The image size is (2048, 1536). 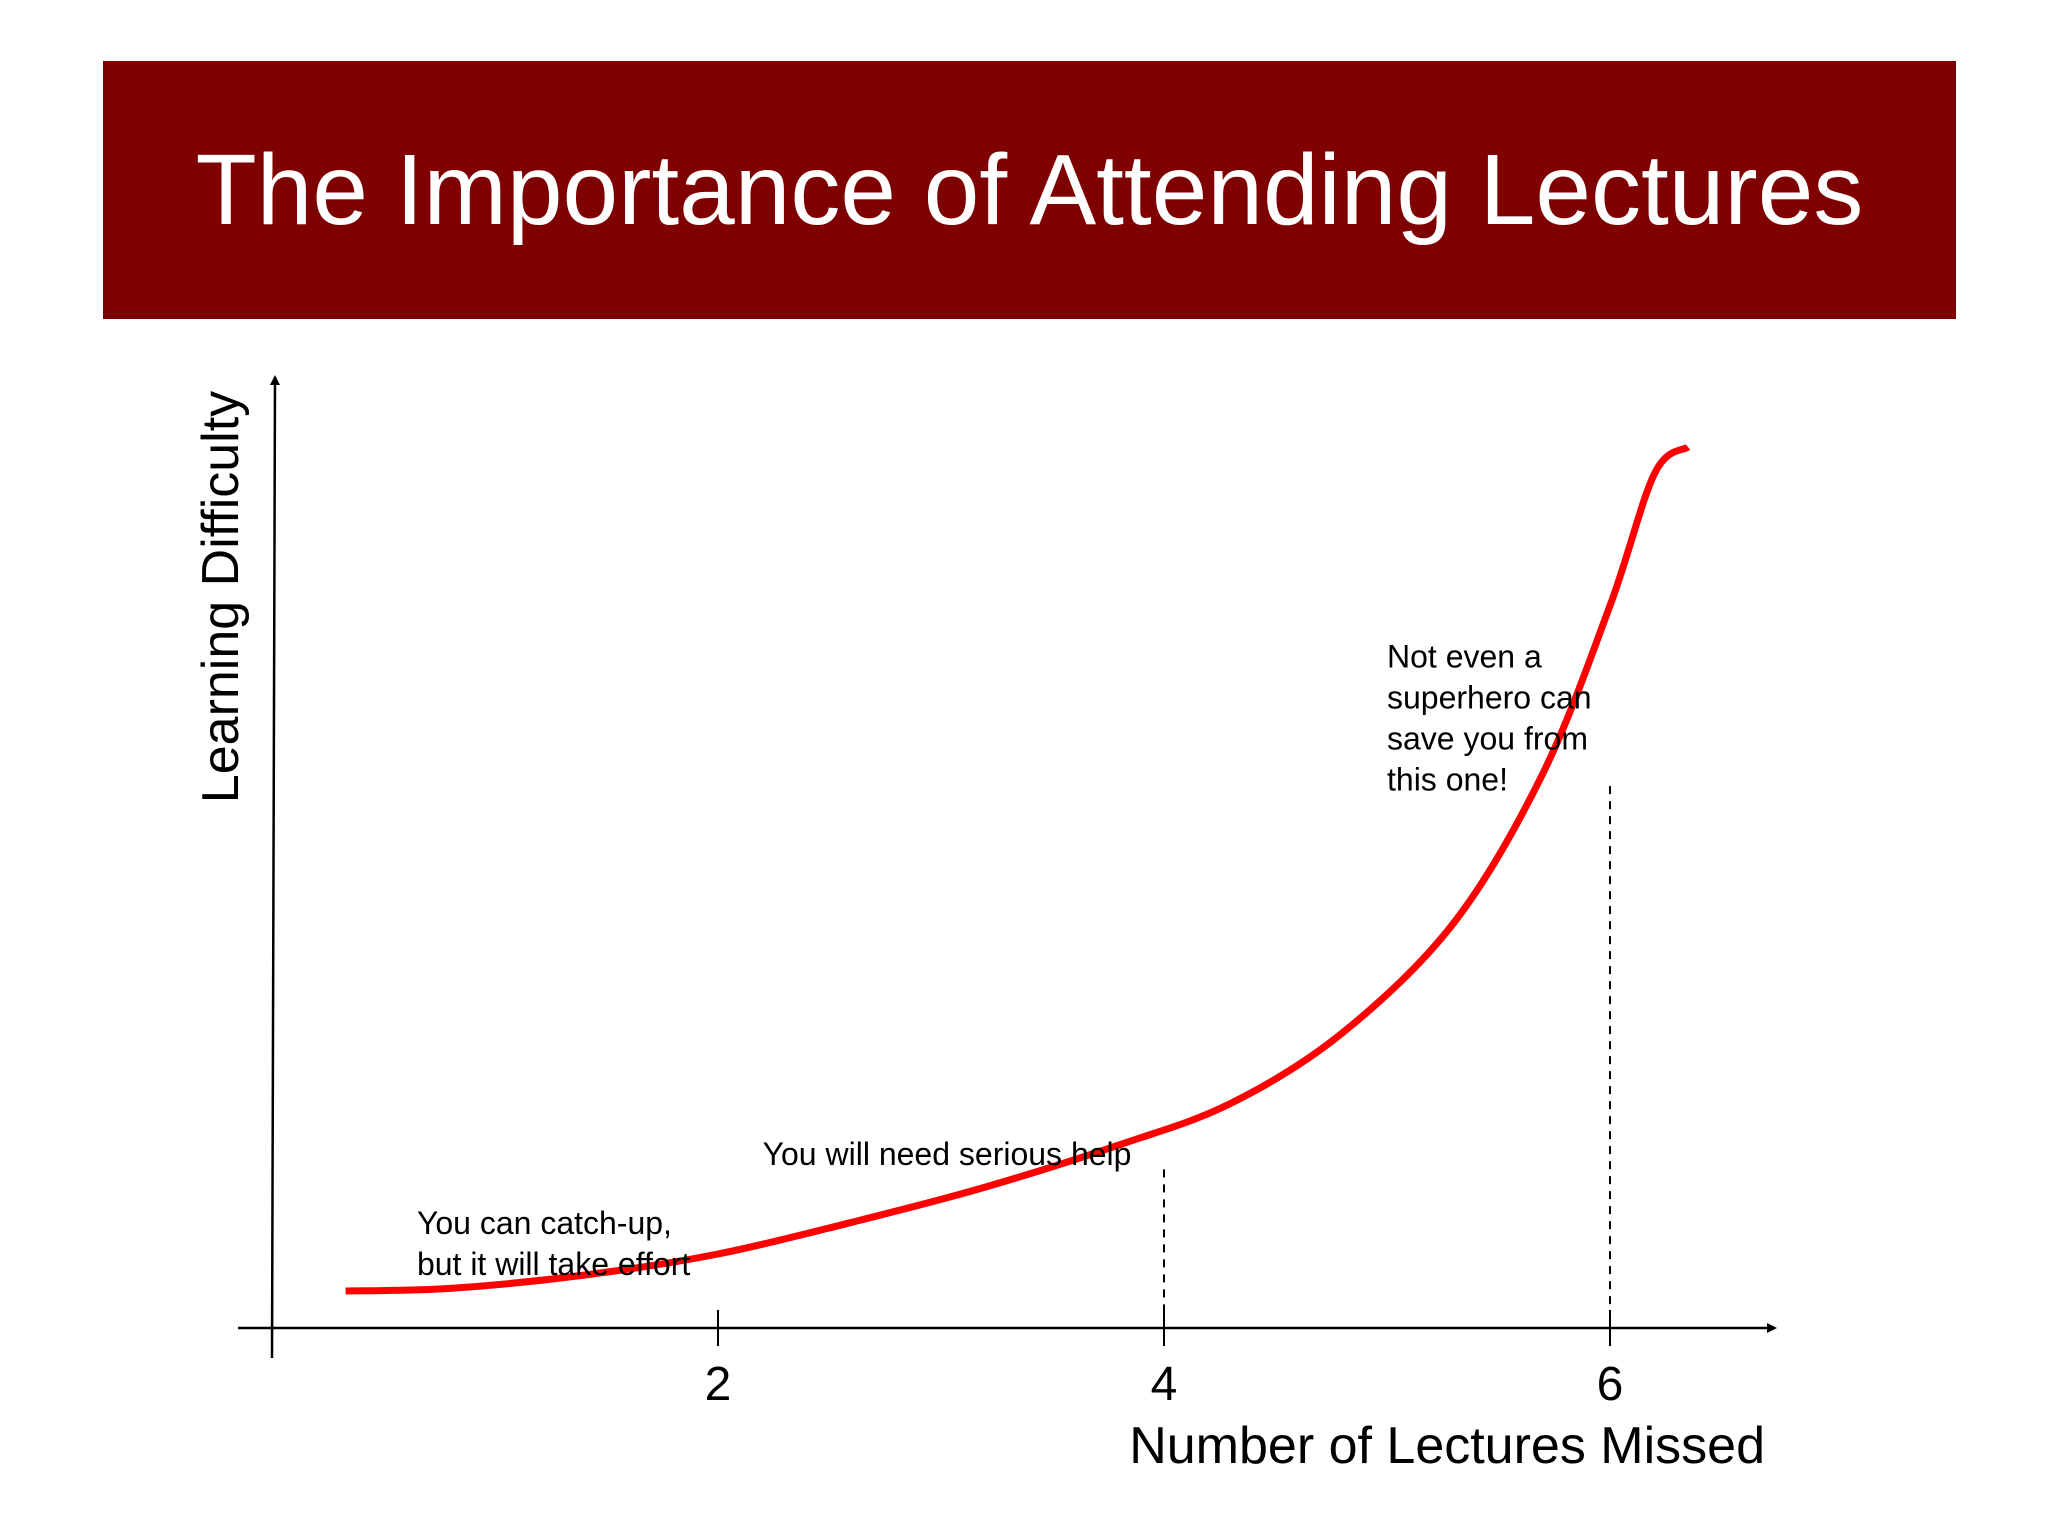 What do you see at coordinates (718, 1384) in the screenshot?
I see `x-tick-label: 2` at bounding box center [718, 1384].